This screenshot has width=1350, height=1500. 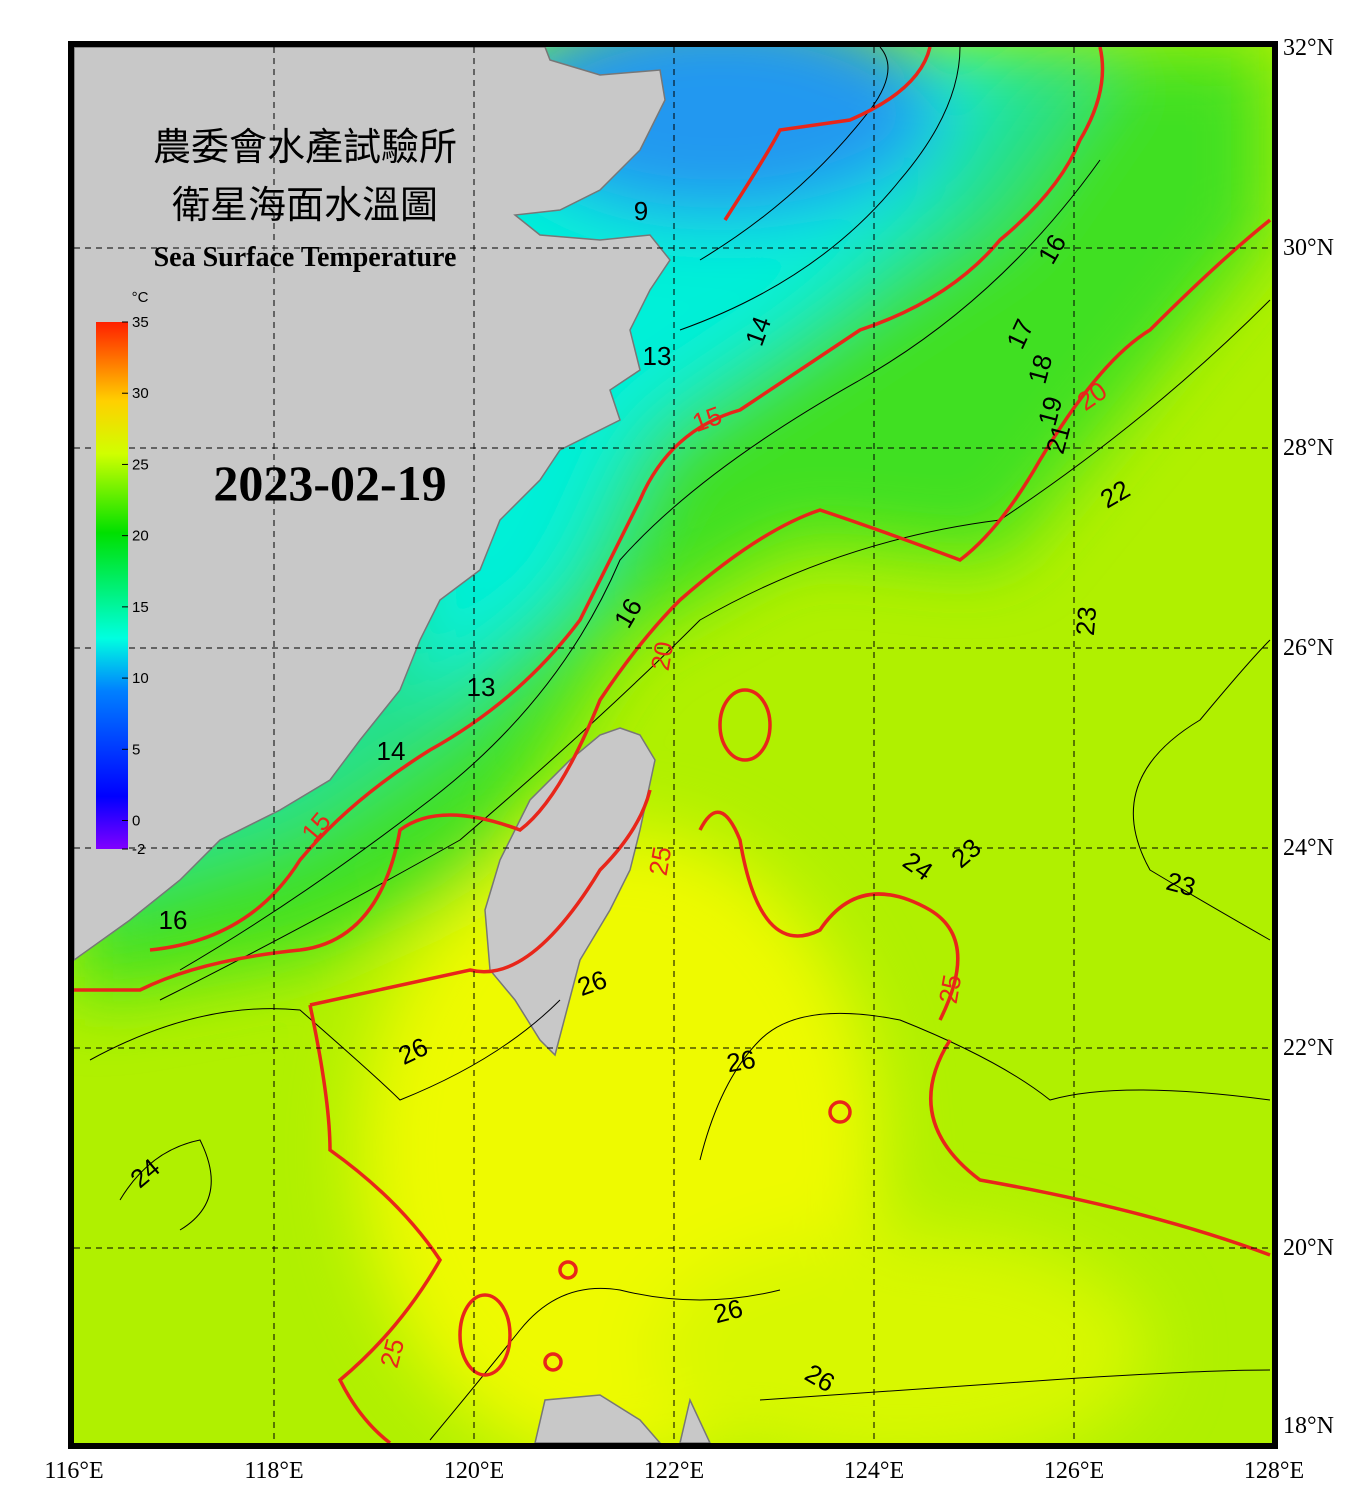 I want to click on colorbar-tick-label: 35, so click(x=140, y=322).